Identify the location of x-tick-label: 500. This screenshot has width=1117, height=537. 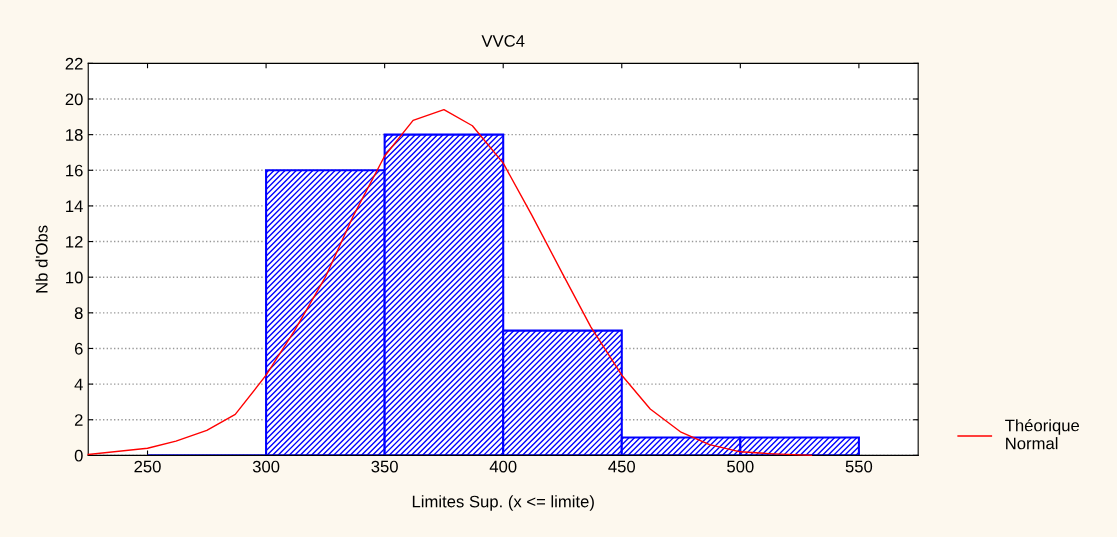
(740, 466).